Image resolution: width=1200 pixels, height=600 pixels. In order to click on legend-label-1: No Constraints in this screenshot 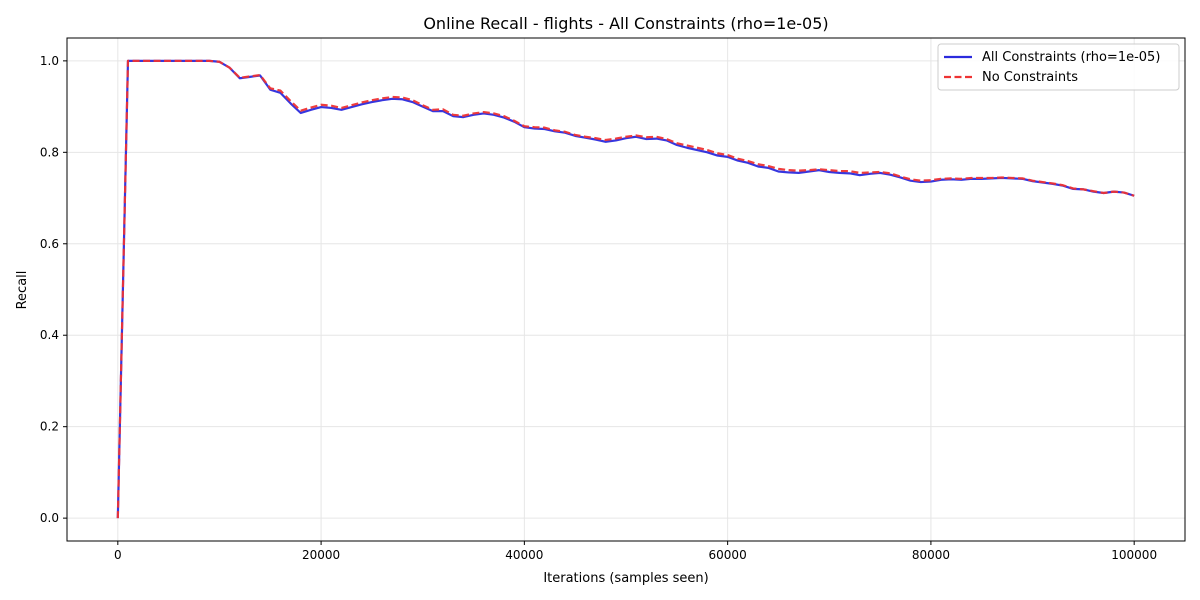, I will do `click(1030, 77)`.